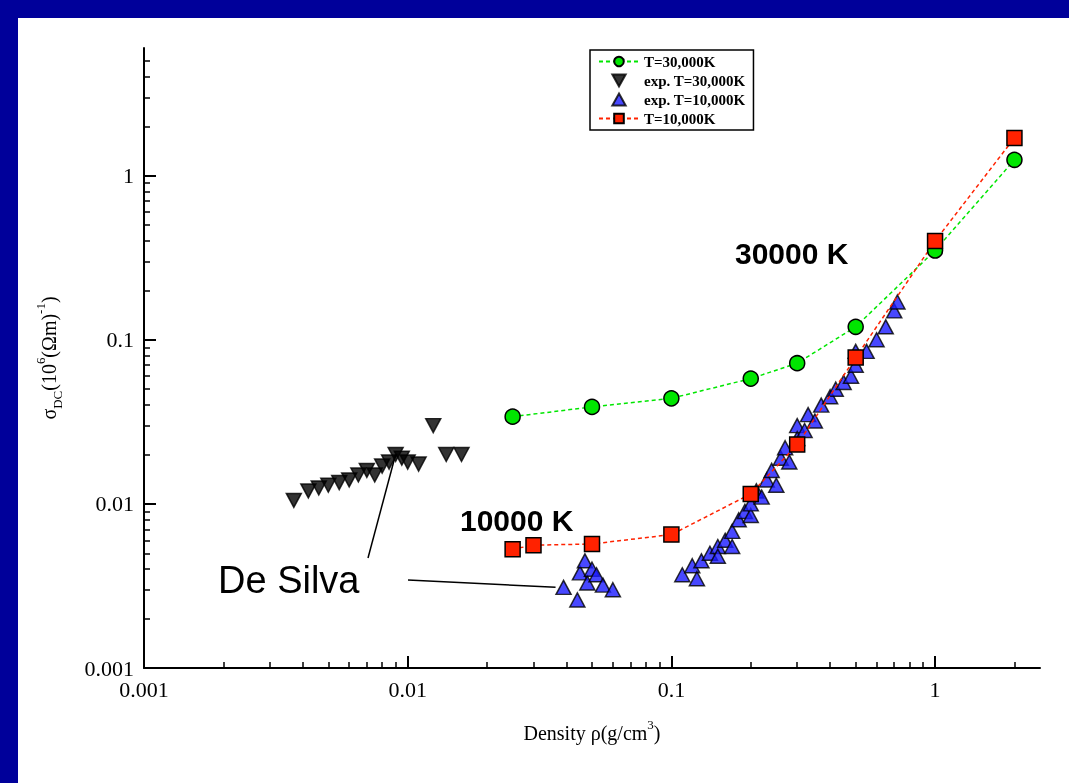 The width and height of the screenshot is (1069, 783). I want to click on legend-label: exp. T=10,000K, so click(695, 99).